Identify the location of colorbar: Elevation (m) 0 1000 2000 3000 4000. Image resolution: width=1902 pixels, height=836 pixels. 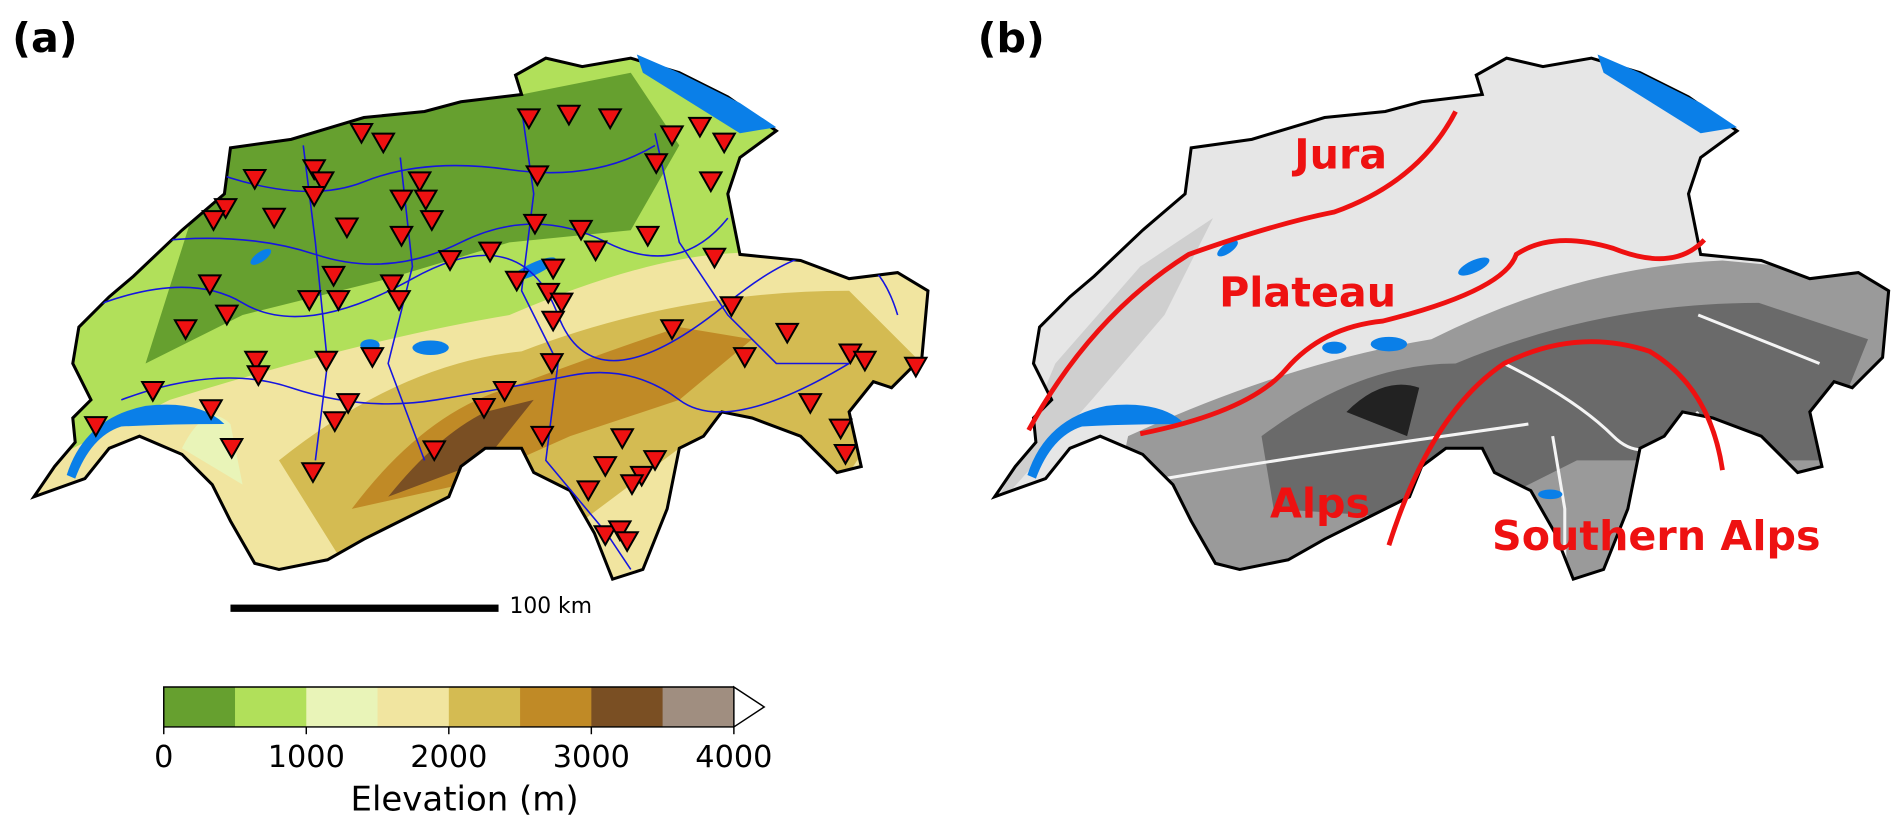
(463, 752).